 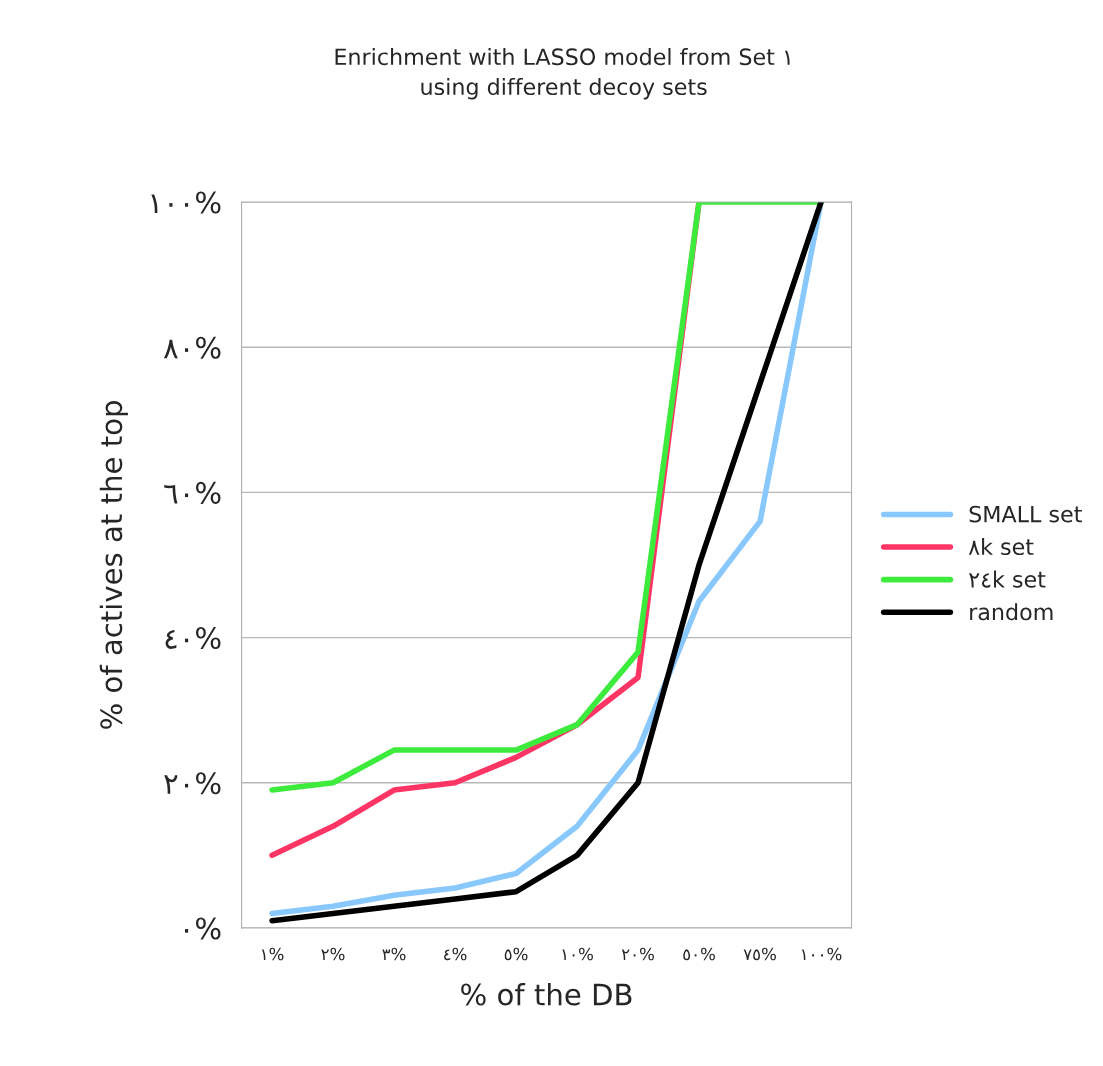 What do you see at coordinates (333, 954) in the screenshot?
I see `x-tick-label: ٢%` at bounding box center [333, 954].